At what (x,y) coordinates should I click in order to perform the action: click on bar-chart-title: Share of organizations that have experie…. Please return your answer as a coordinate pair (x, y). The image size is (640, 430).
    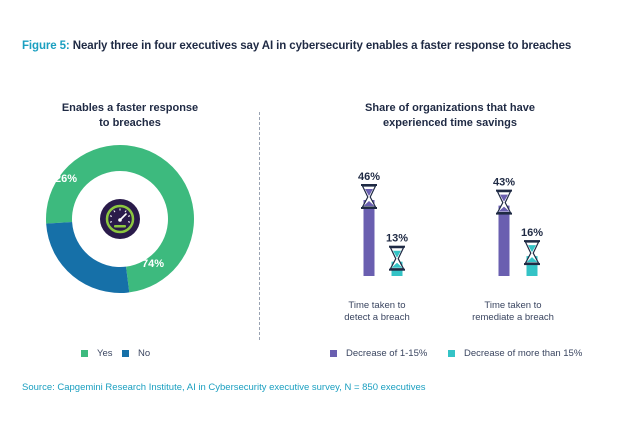
    Looking at the image, I should click on (450, 116).